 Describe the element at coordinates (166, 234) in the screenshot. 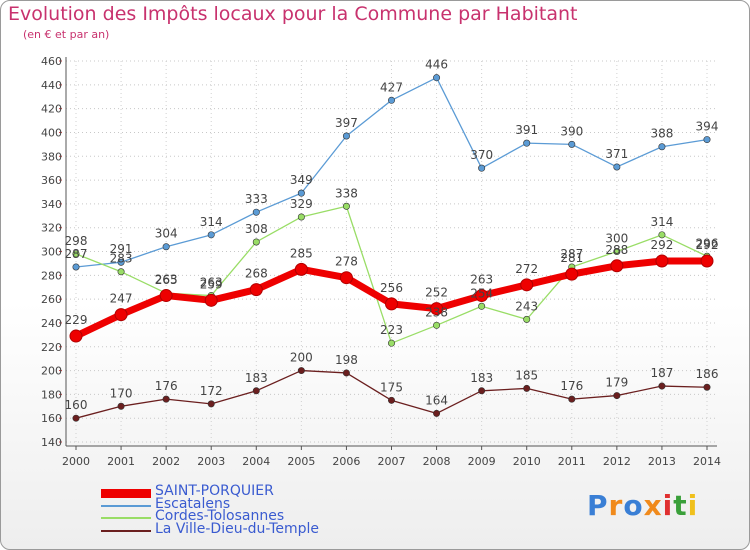

I see `data-label: 304` at that location.